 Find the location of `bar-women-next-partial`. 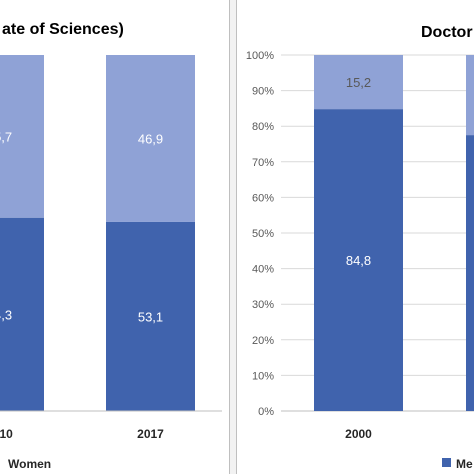

bar-women-next-partial is located at coordinates (470, 95).